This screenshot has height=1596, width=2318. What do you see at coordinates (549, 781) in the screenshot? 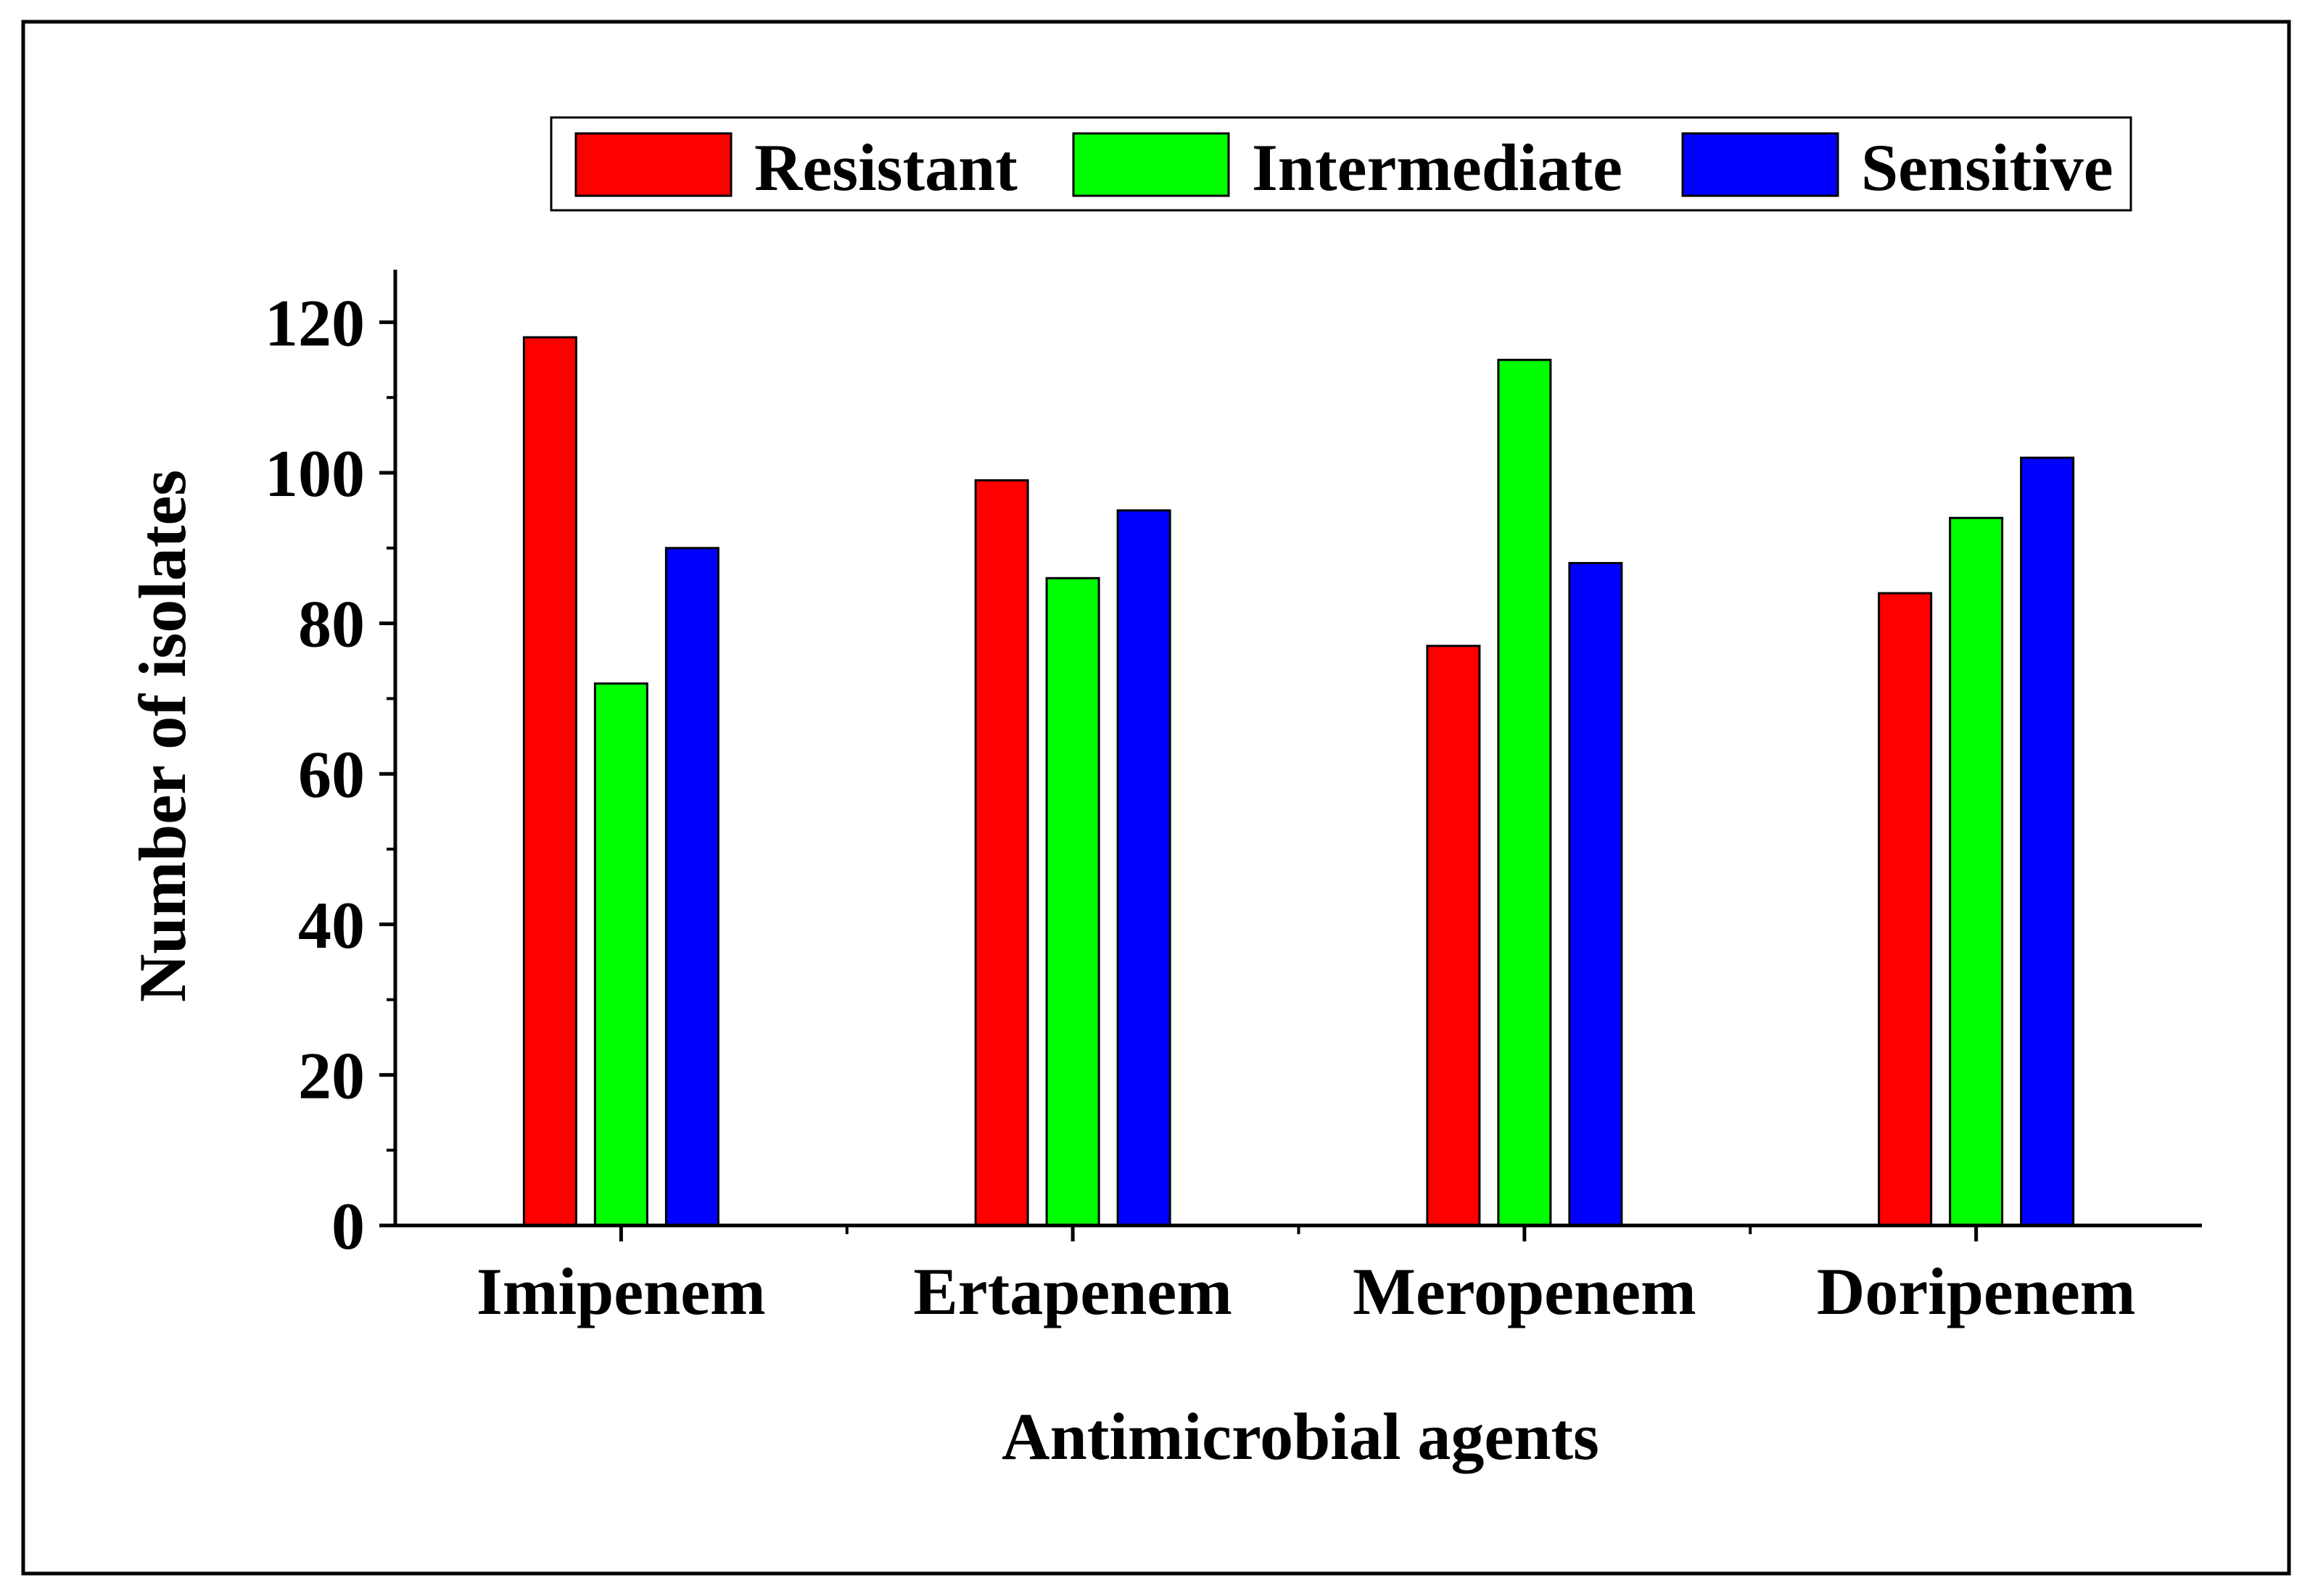
I see `bar-resistant-imipenem` at bounding box center [549, 781].